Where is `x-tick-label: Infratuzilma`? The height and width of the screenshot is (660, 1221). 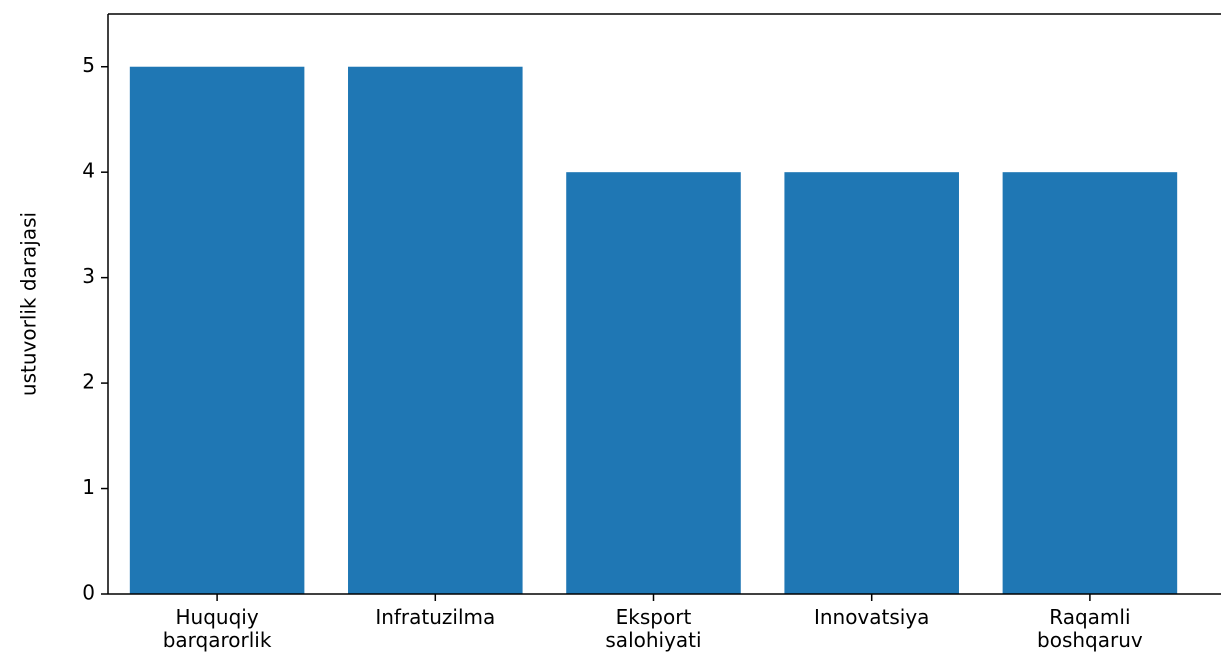
x-tick-label: Infratuzilma is located at coordinates (435, 617).